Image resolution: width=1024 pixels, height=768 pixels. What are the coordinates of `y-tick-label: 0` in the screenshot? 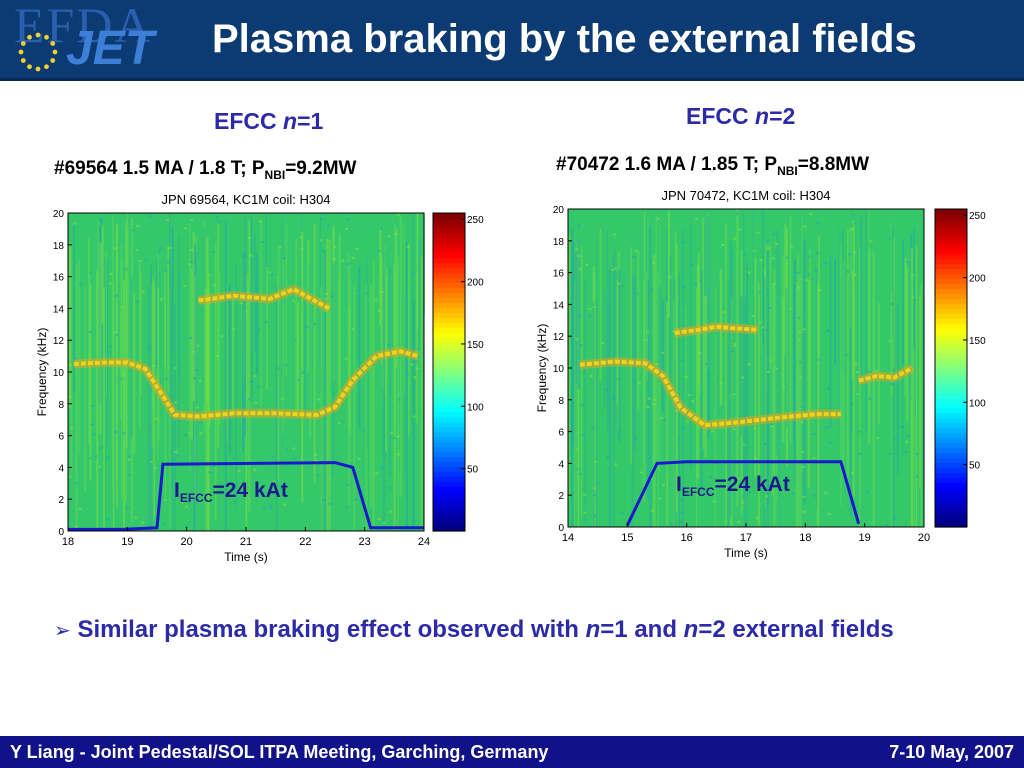 It's located at (561, 528).